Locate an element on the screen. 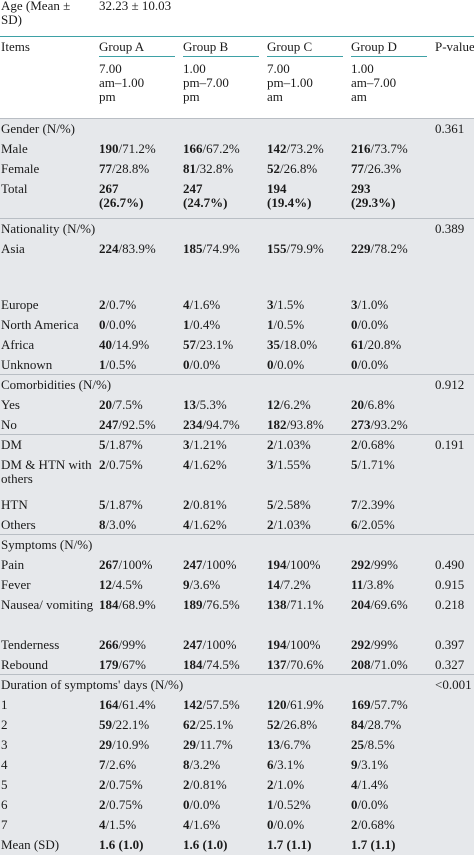 The image size is (474, 855). percent-value: /25.1% is located at coordinates (215, 724).